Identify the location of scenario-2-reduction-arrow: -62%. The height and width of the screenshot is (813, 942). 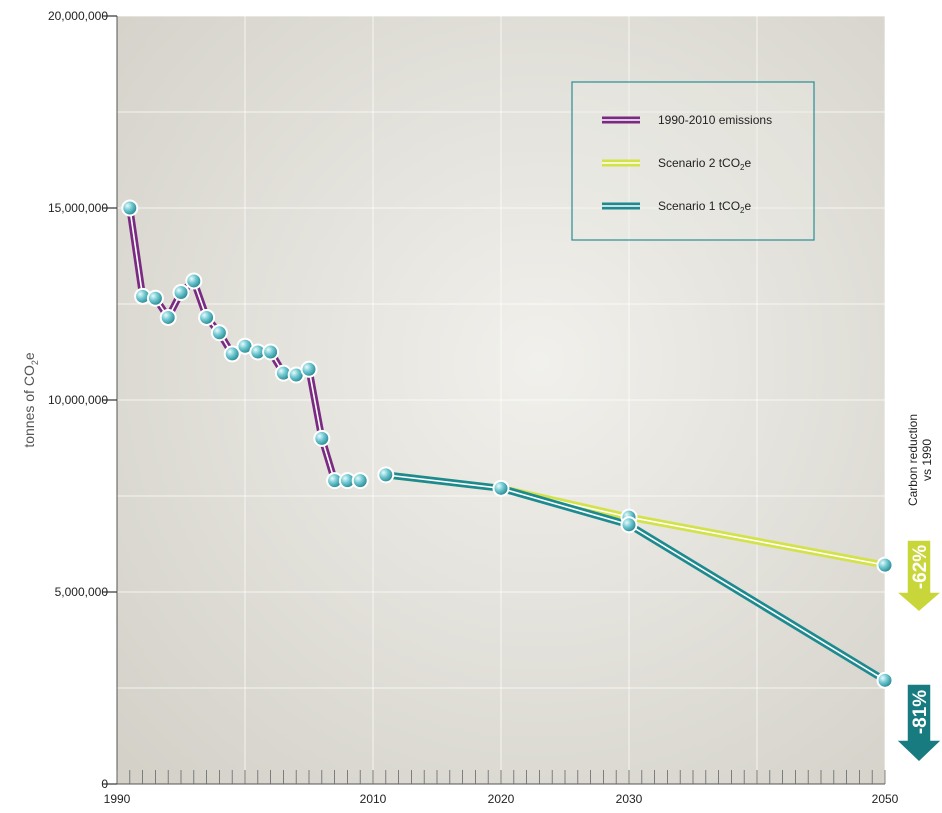
(917, 576).